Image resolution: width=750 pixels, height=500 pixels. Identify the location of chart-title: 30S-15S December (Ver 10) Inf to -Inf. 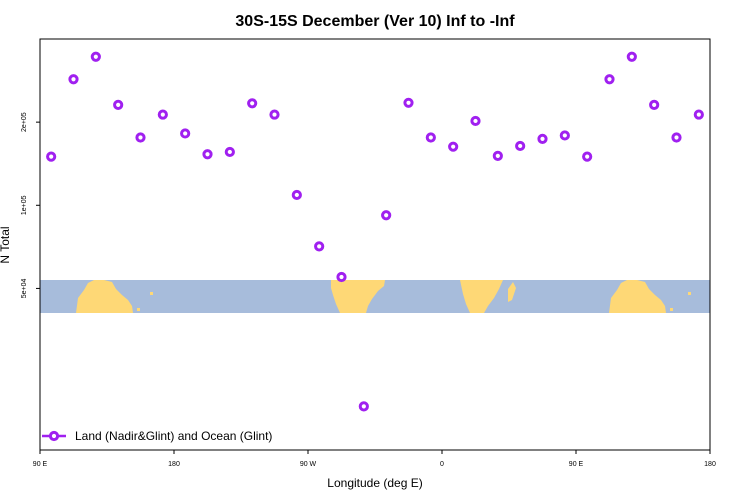
(375, 21).